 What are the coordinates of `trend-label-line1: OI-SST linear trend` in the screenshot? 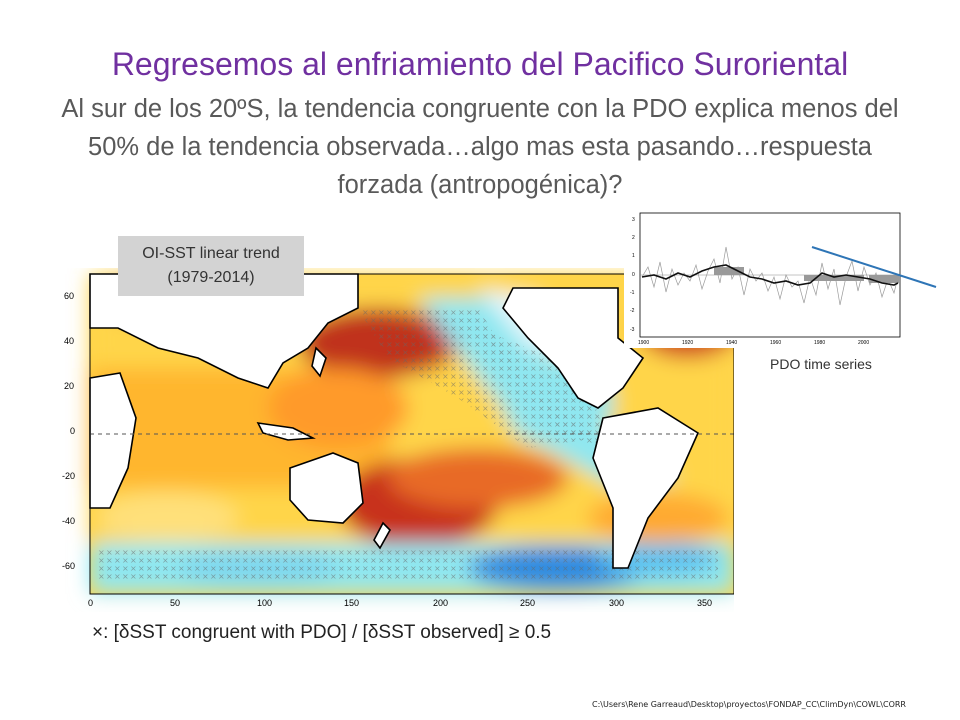 It's located at (211, 253).